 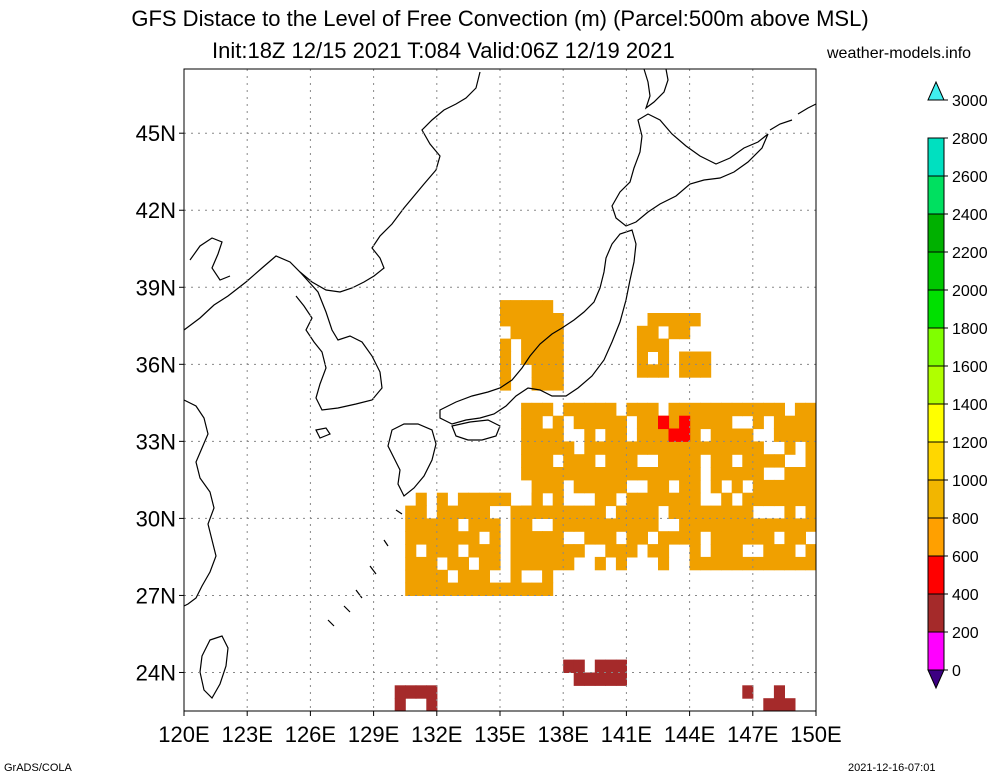 I want to click on lon-tick-label: 144E, so click(x=689, y=734).